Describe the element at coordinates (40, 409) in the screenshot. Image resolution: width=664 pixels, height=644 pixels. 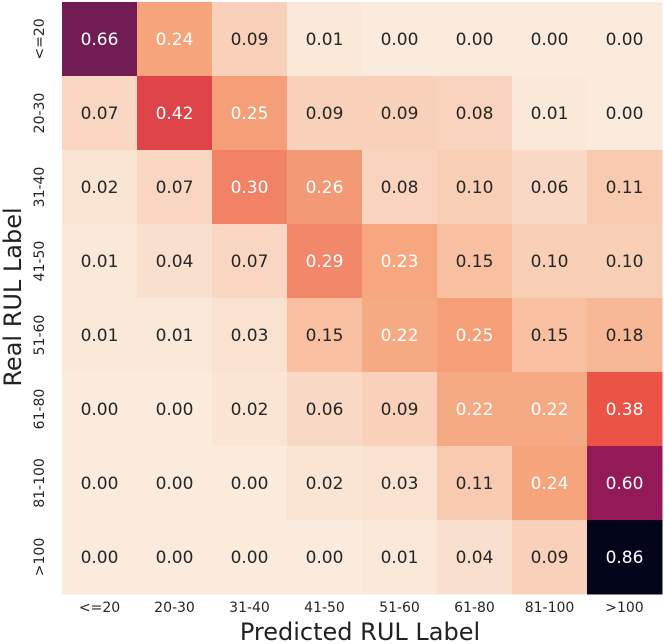
I see `y-tick-label: 61-80` at that location.